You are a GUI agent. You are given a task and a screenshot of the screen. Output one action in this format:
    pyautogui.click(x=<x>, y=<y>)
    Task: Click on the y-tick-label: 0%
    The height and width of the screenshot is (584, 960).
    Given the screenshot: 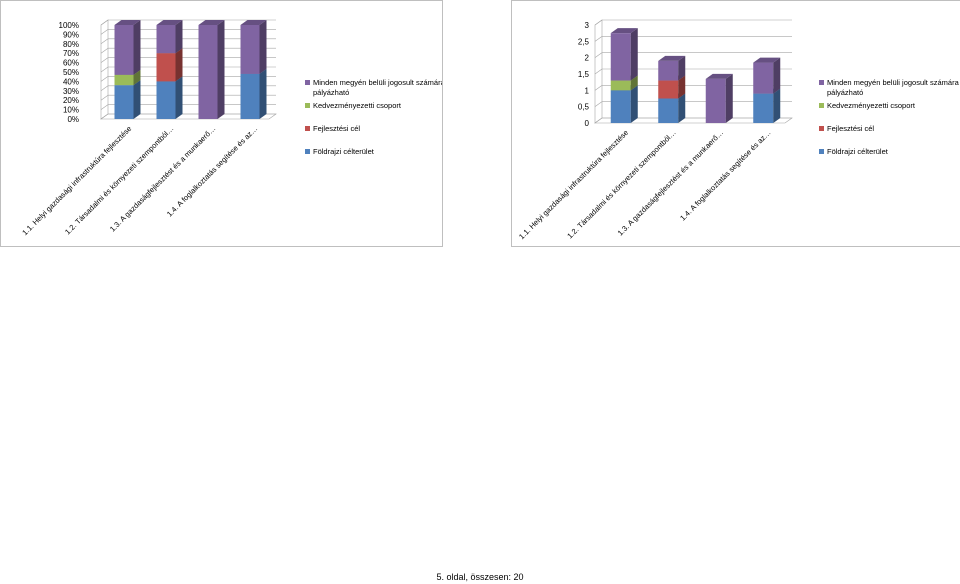 What is the action you would take?
    pyautogui.click(x=73, y=119)
    